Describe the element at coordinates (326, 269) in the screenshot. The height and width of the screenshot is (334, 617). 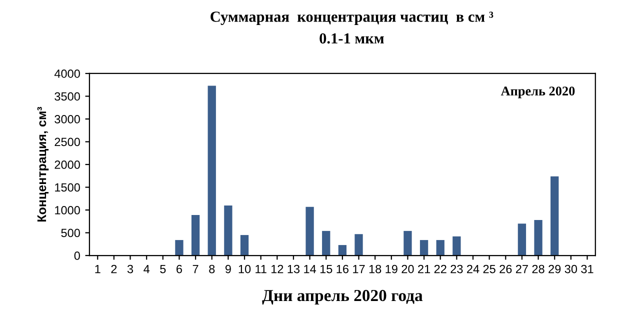
I see `x-tick-label: 15` at that location.